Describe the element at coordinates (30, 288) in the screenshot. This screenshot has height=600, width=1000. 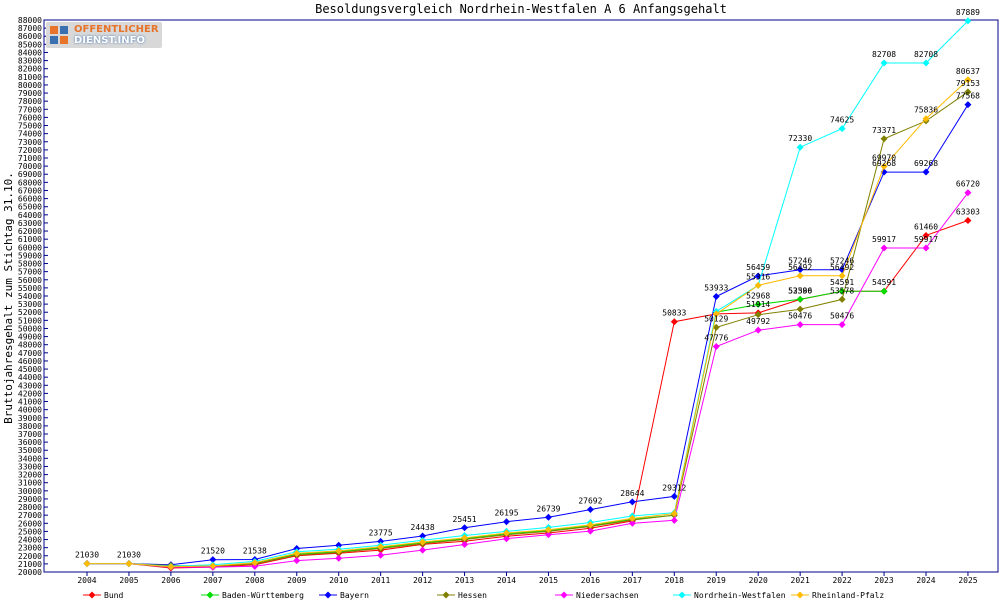
I see `y-tick-label: 55000` at that location.